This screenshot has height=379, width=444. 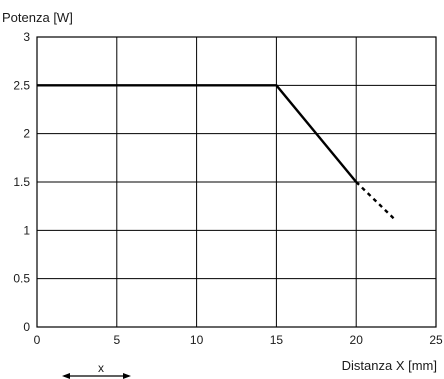 I want to click on y-tick-label: 1.5, so click(x=21, y=182).